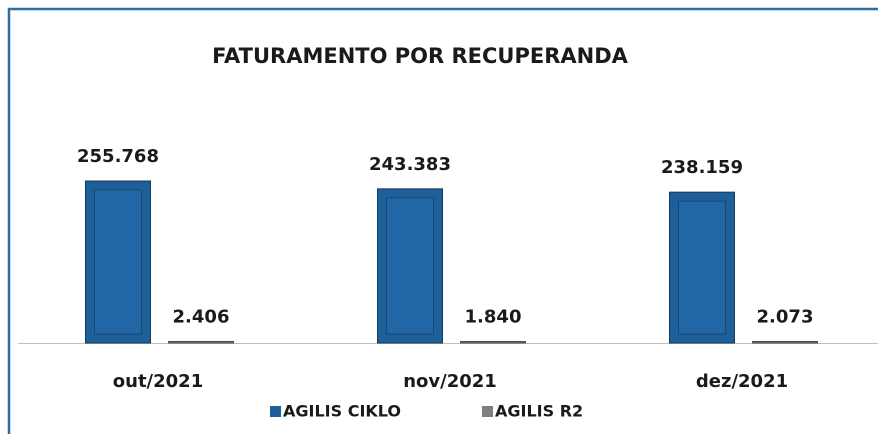 This screenshot has width=878, height=435. I want to click on legend-label: AGILIS CIKLO, so click(342, 411).